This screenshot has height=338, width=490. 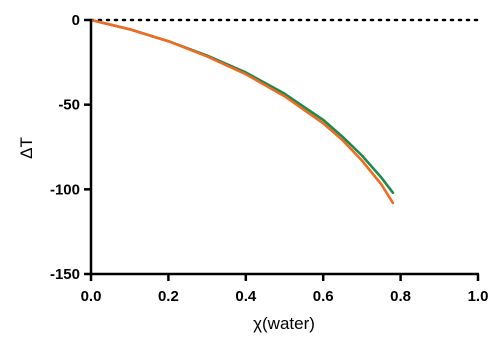 I want to click on x-tick-label: 1.0, so click(x=478, y=296).